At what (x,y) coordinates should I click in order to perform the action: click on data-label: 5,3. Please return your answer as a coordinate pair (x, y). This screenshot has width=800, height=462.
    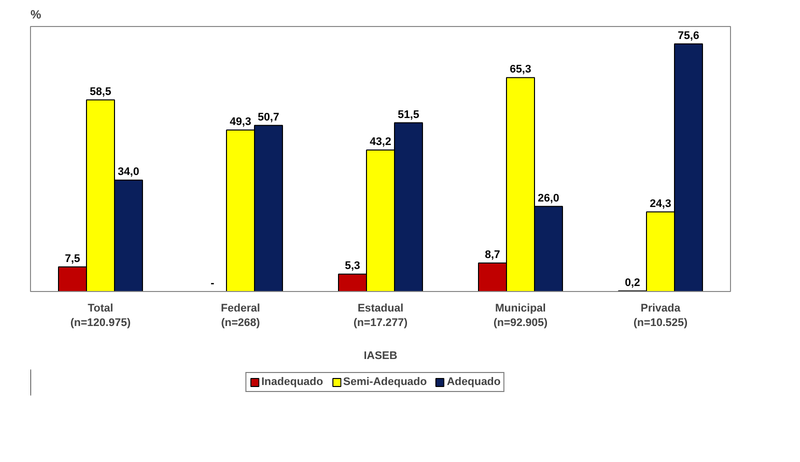
    Looking at the image, I should click on (352, 266).